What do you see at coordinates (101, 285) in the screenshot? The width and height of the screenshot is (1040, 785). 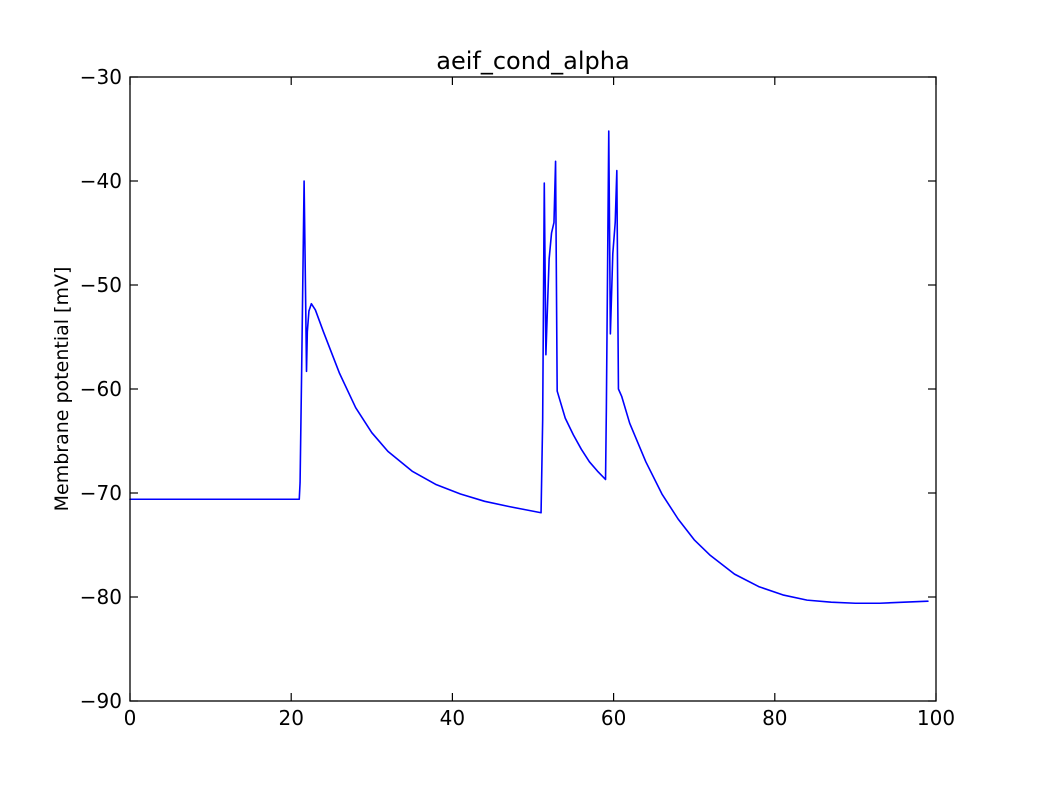 I see `y-tick-label: −50` at bounding box center [101, 285].